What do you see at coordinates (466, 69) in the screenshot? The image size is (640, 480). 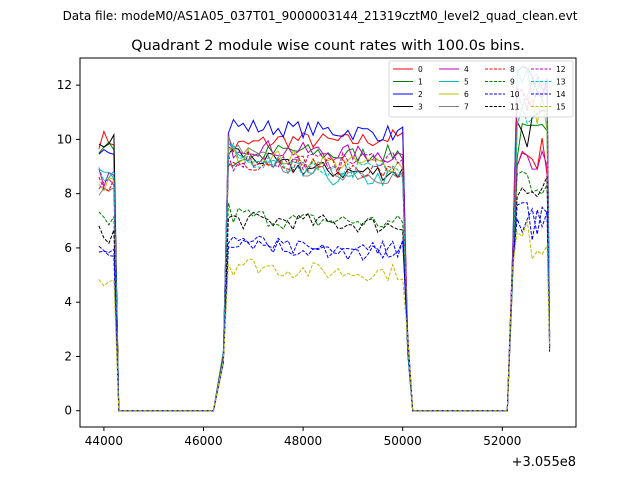 I see `legend-label-4: 4` at bounding box center [466, 69].